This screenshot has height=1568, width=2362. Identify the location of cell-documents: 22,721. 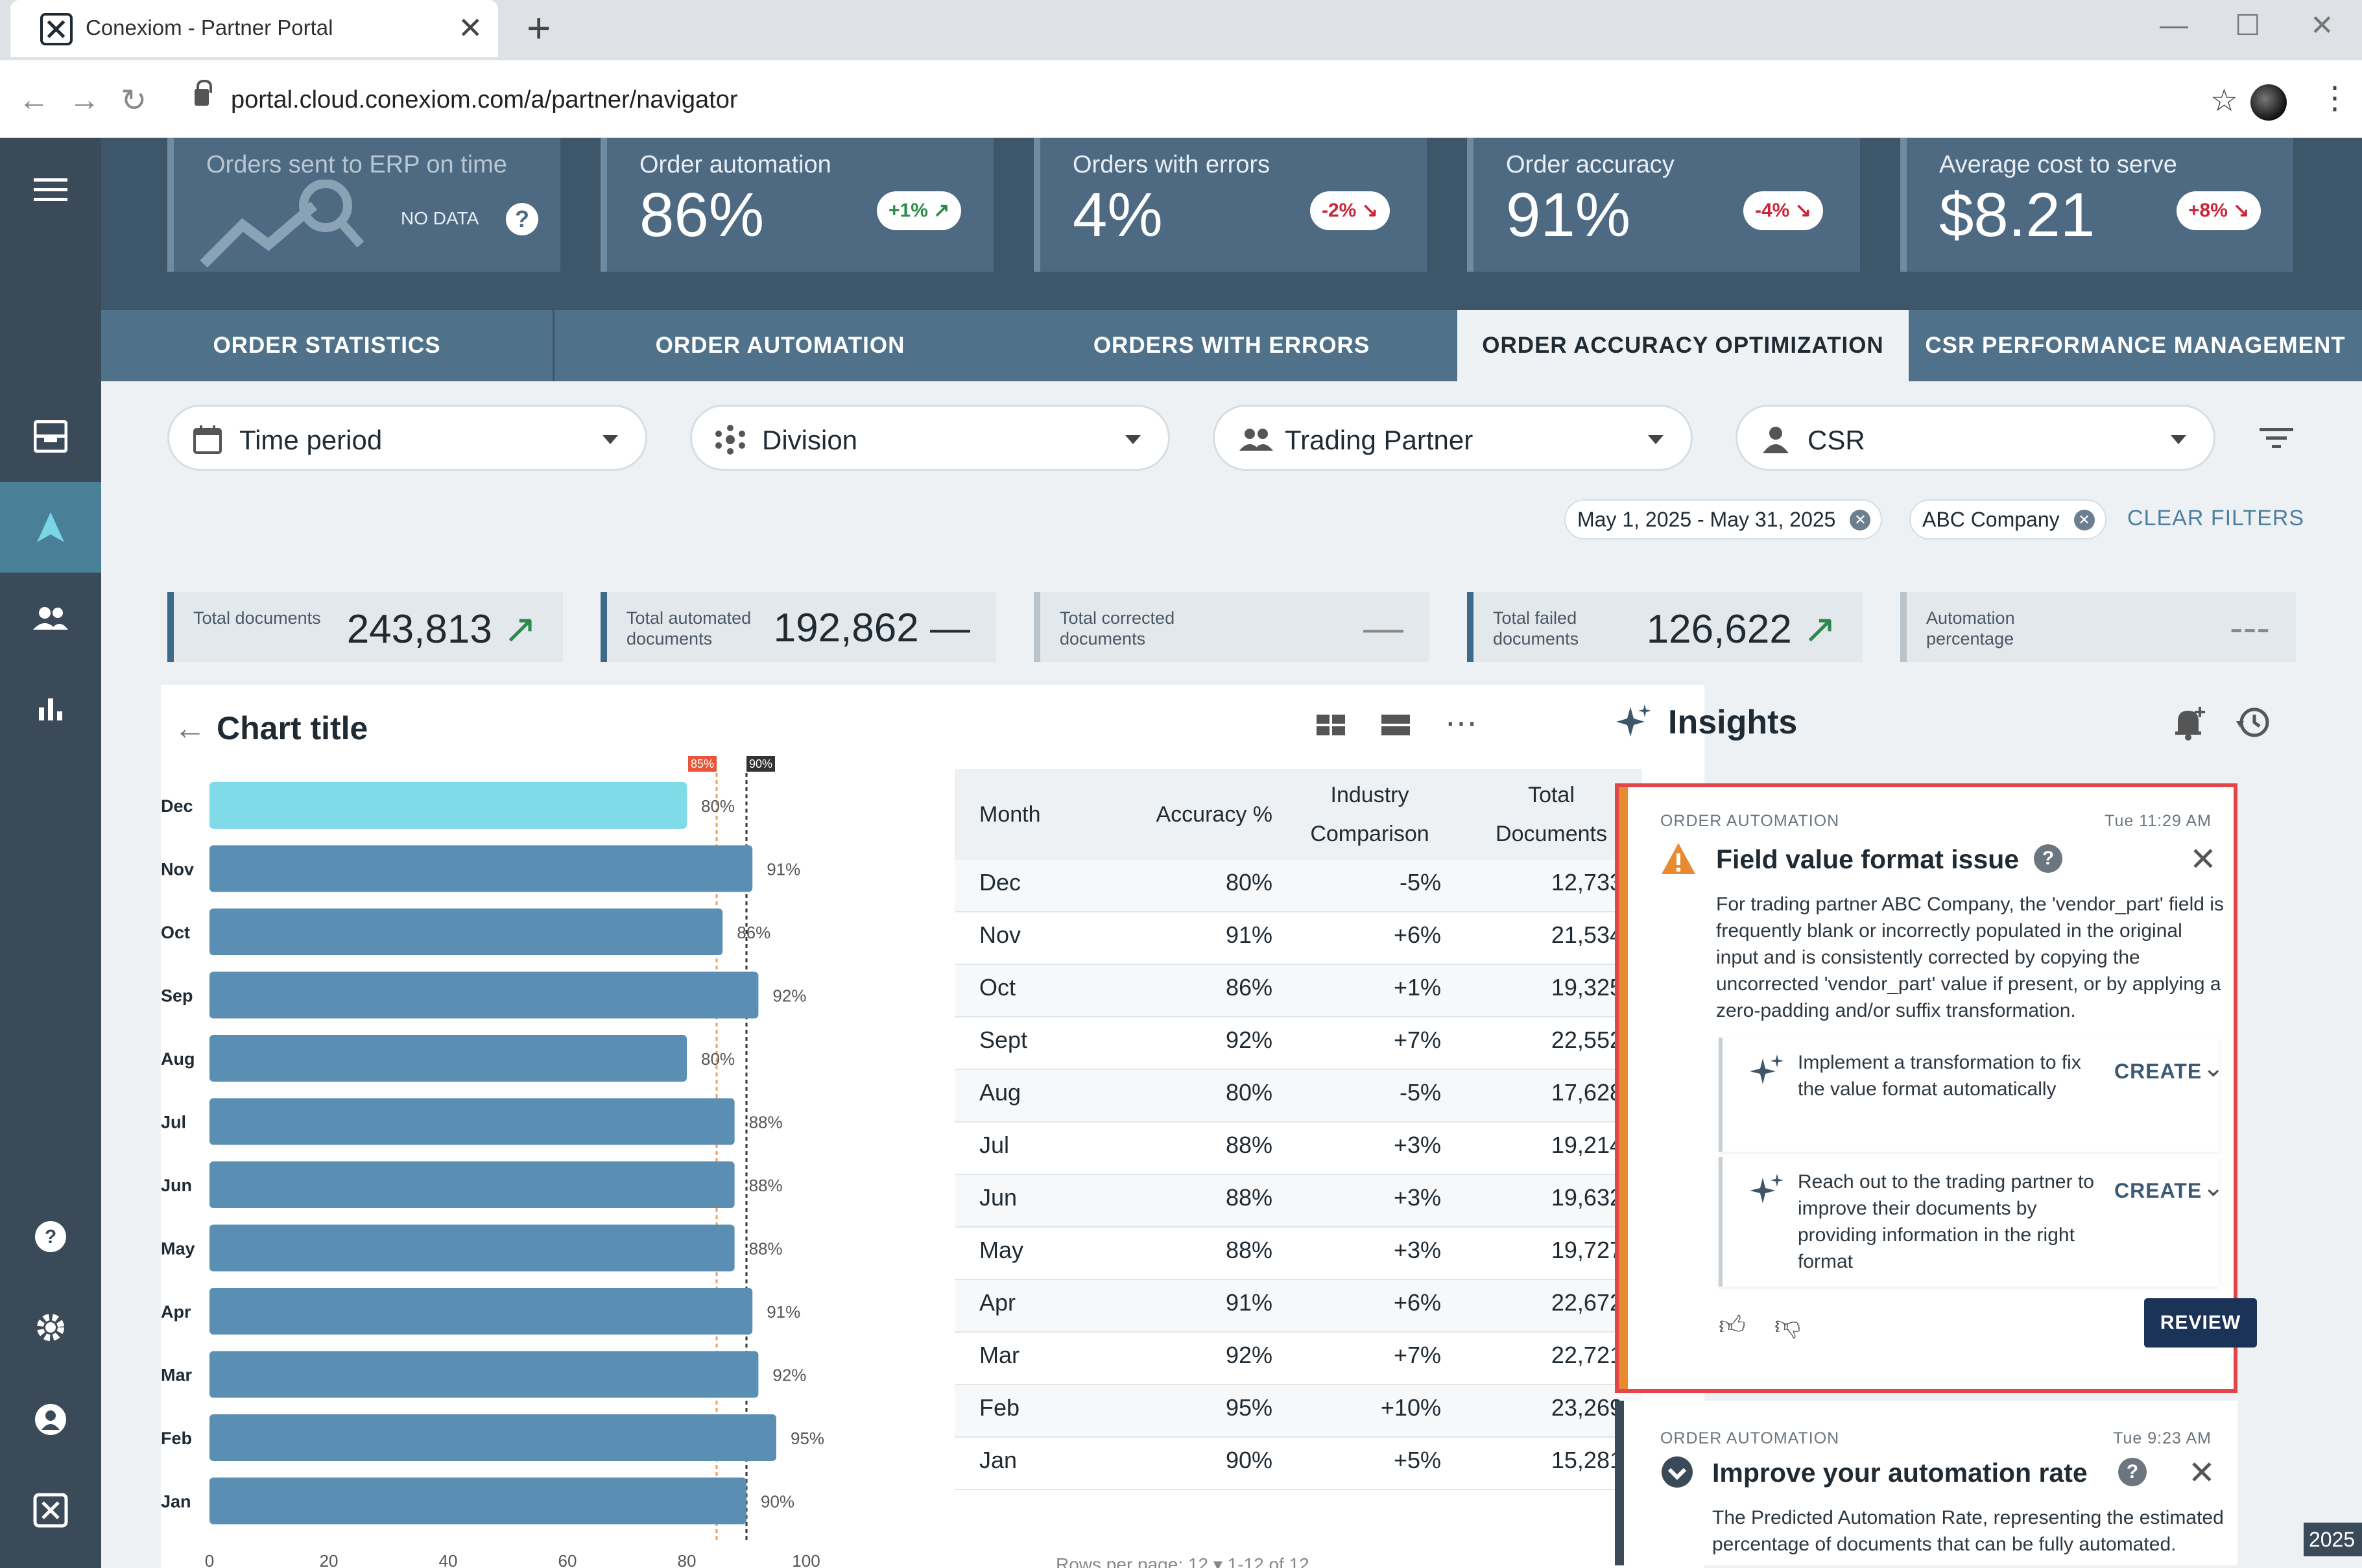
(1587, 1355).